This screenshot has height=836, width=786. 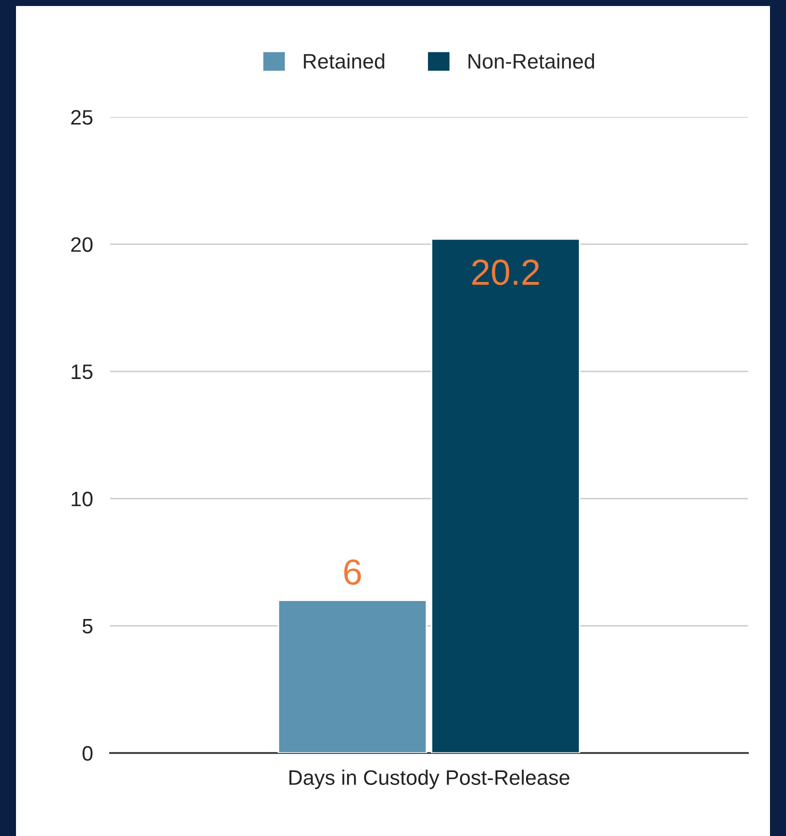 What do you see at coordinates (531, 61) in the screenshot?
I see `legend-label: Non-Retained` at bounding box center [531, 61].